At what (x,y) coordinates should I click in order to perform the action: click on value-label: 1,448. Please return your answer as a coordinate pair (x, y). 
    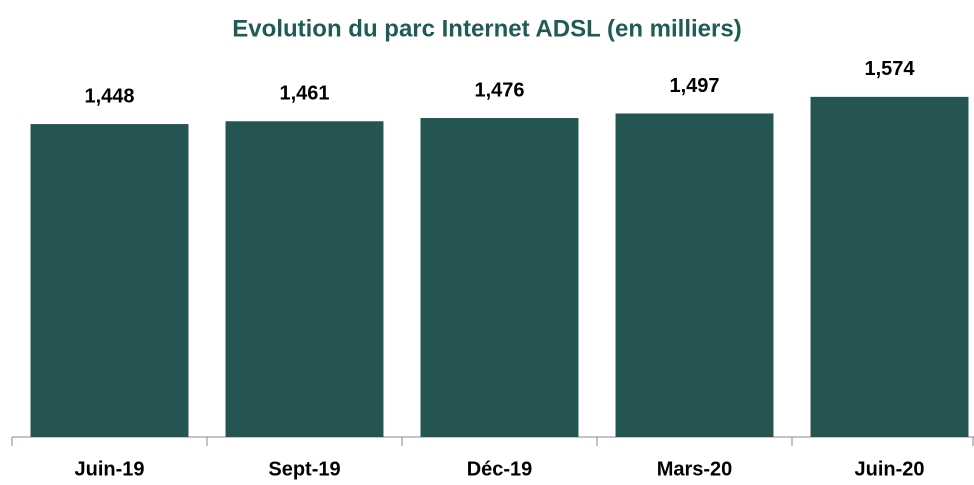
    Looking at the image, I should click on (109, 96).